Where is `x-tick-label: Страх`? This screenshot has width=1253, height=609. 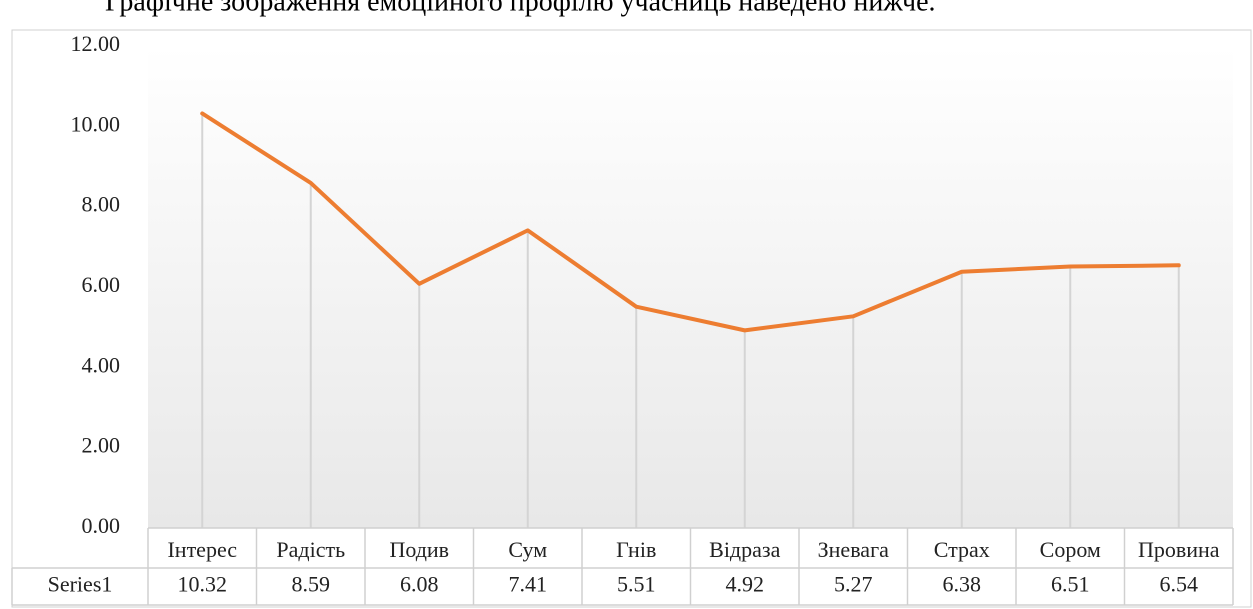
x-tick-label: Страх is located at coordinates (962, 549).